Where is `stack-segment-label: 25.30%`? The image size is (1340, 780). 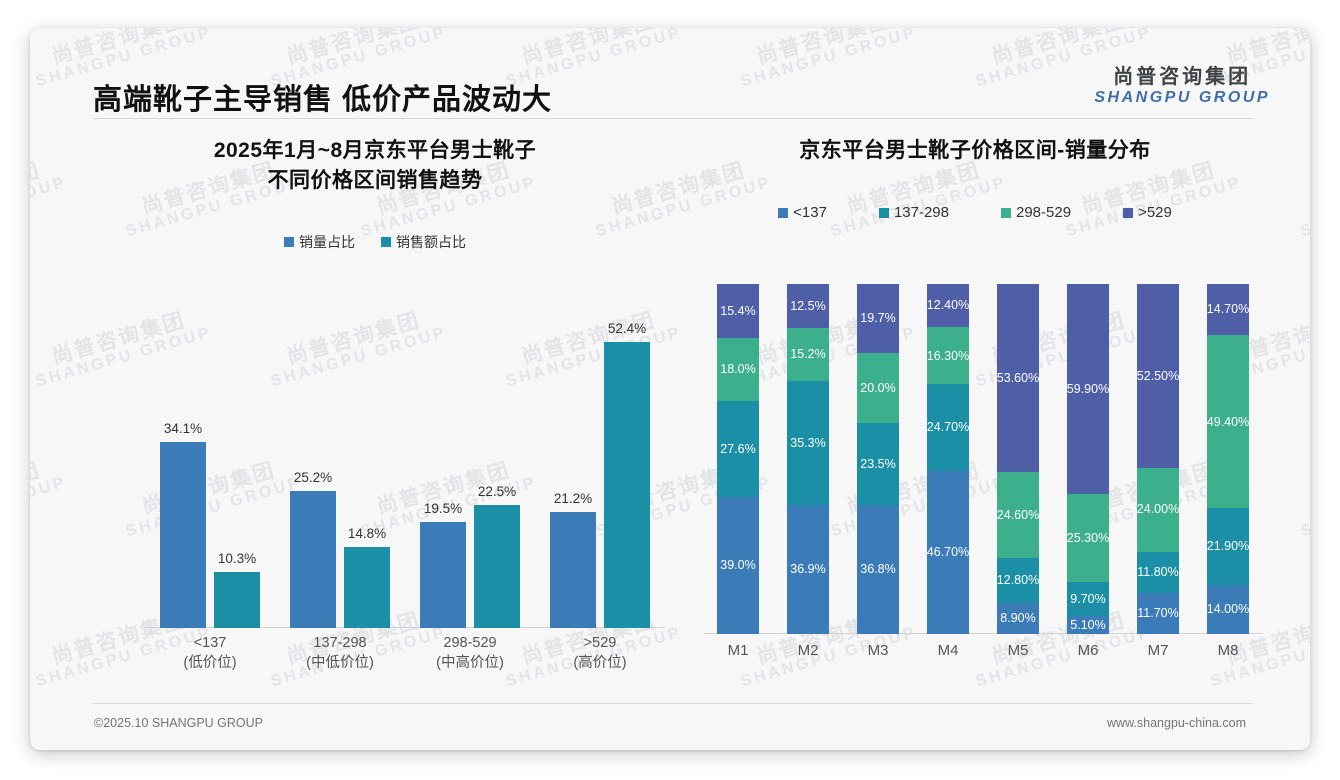
stack-segment-label: 25.30% is located at coordinates (1088, 537).